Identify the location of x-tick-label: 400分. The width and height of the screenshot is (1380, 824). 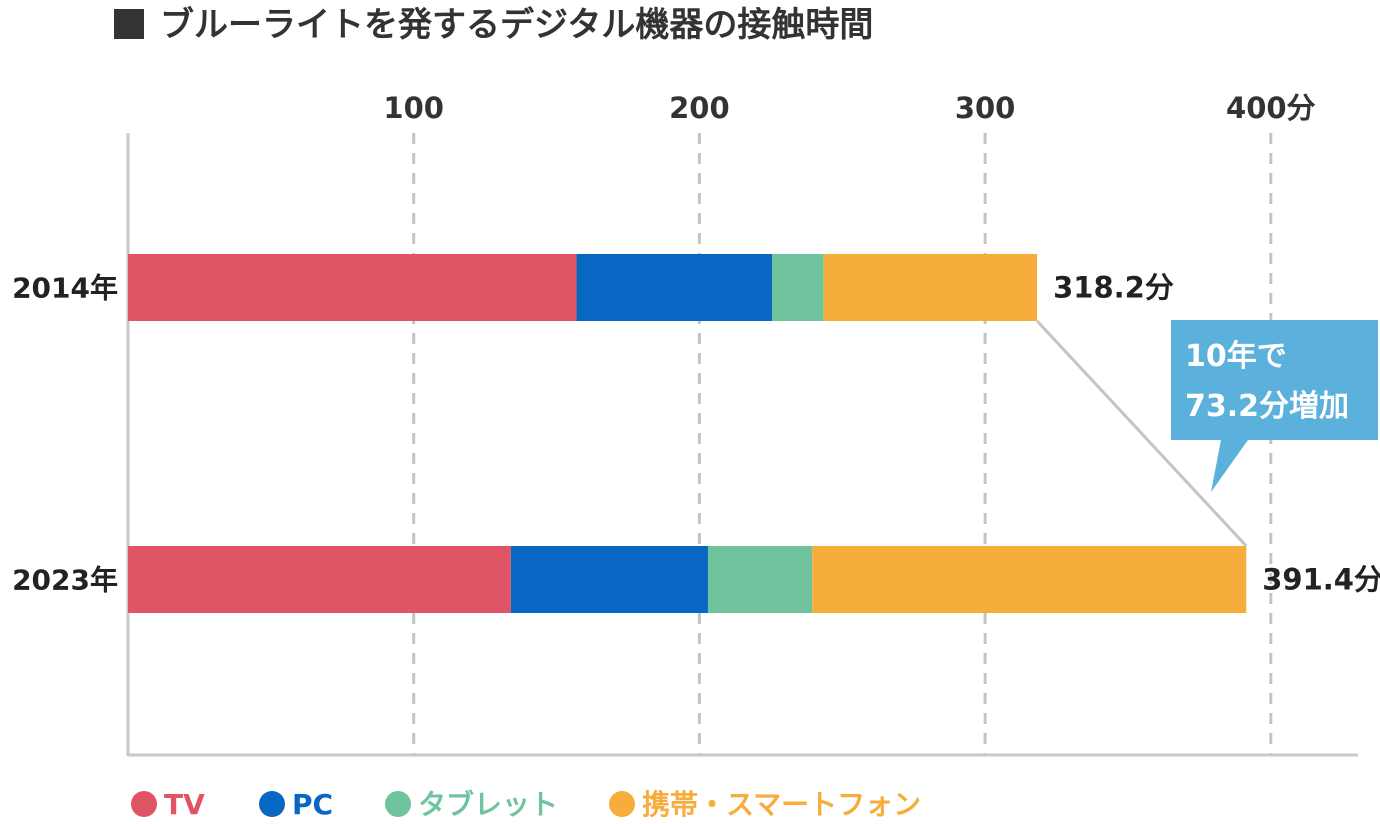
(1271, 108).